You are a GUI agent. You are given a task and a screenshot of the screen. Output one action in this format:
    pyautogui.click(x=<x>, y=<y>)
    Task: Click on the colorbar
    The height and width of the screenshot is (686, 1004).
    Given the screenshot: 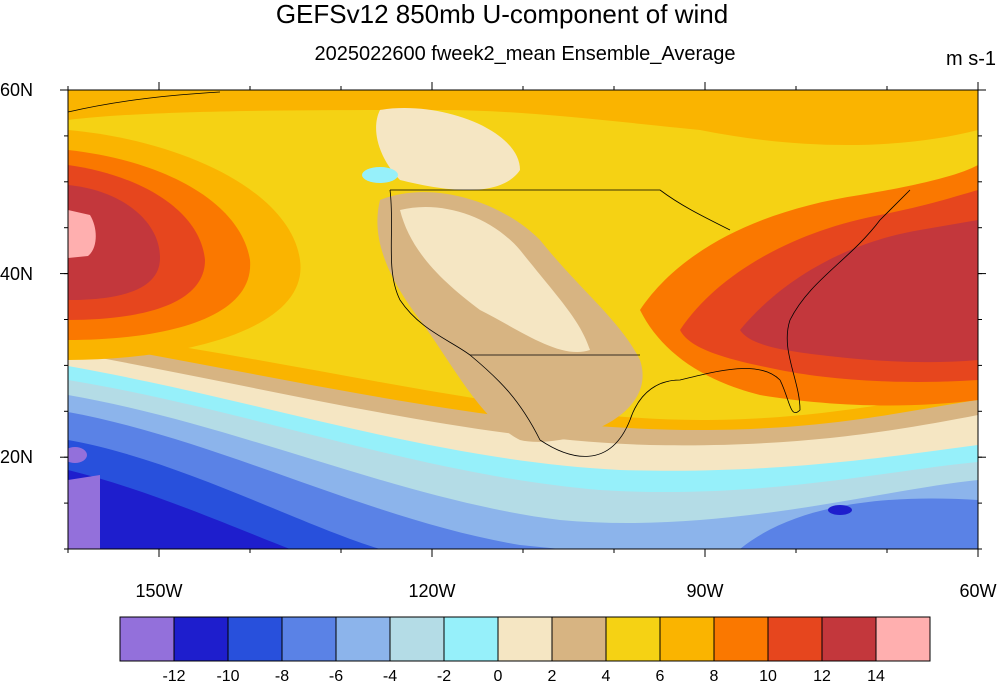 What is the action you would take?
    pyautogui.click(x=525, y=639)
    